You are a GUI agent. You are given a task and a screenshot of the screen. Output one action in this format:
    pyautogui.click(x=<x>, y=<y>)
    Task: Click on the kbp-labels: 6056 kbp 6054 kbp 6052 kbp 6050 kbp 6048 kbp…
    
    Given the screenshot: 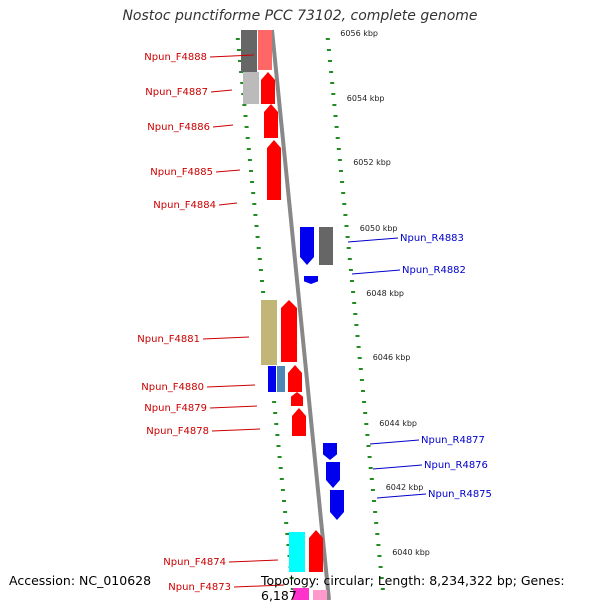 What is the action you would take?
    pyautogui.click(x=385, y=293)
    